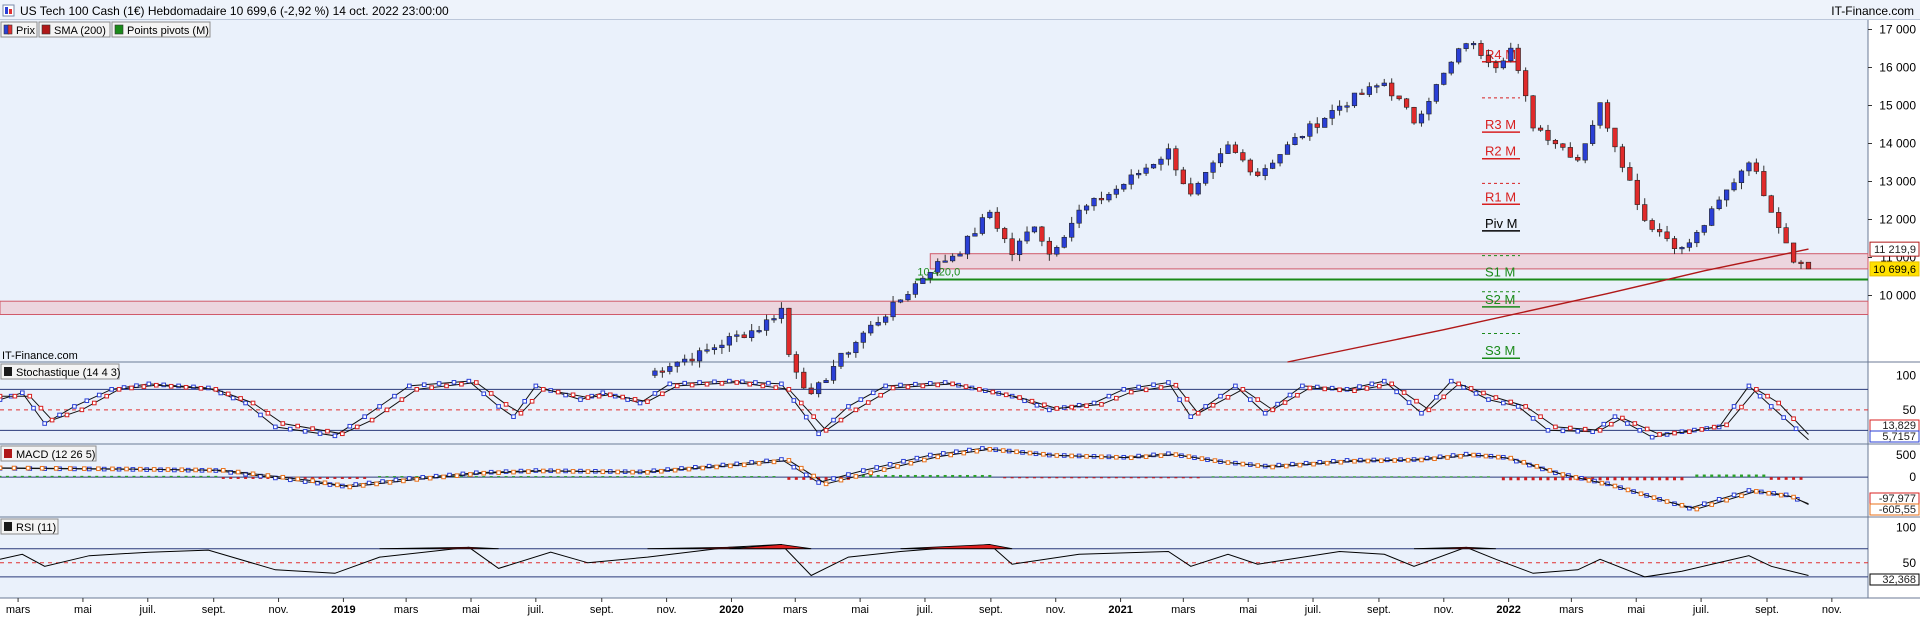 The width and height of the screenshot is (1920, 620). What do you see at coordinates (10, 11) in the screenshot?
I see `window-icon-bar-red` at bounding box center [10, 11].